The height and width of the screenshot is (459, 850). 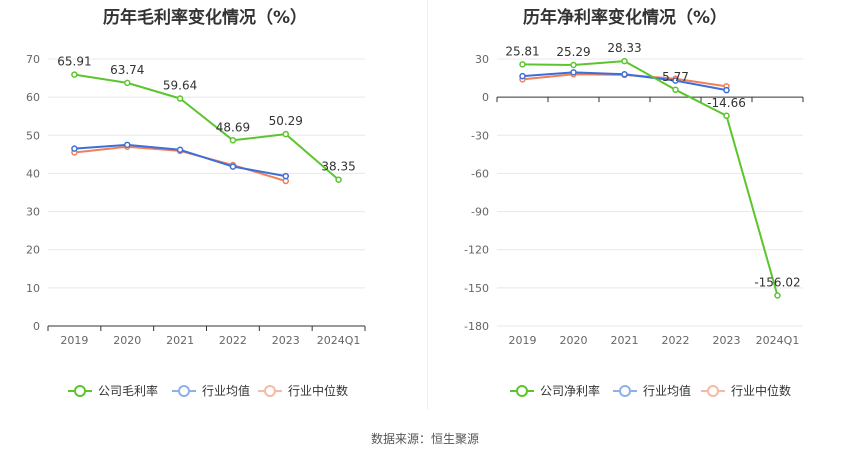 What do you see at coordinates (74, 62) in the screenshot?
I see `company-data-label: 65.91` at bounding box center [74, 62].